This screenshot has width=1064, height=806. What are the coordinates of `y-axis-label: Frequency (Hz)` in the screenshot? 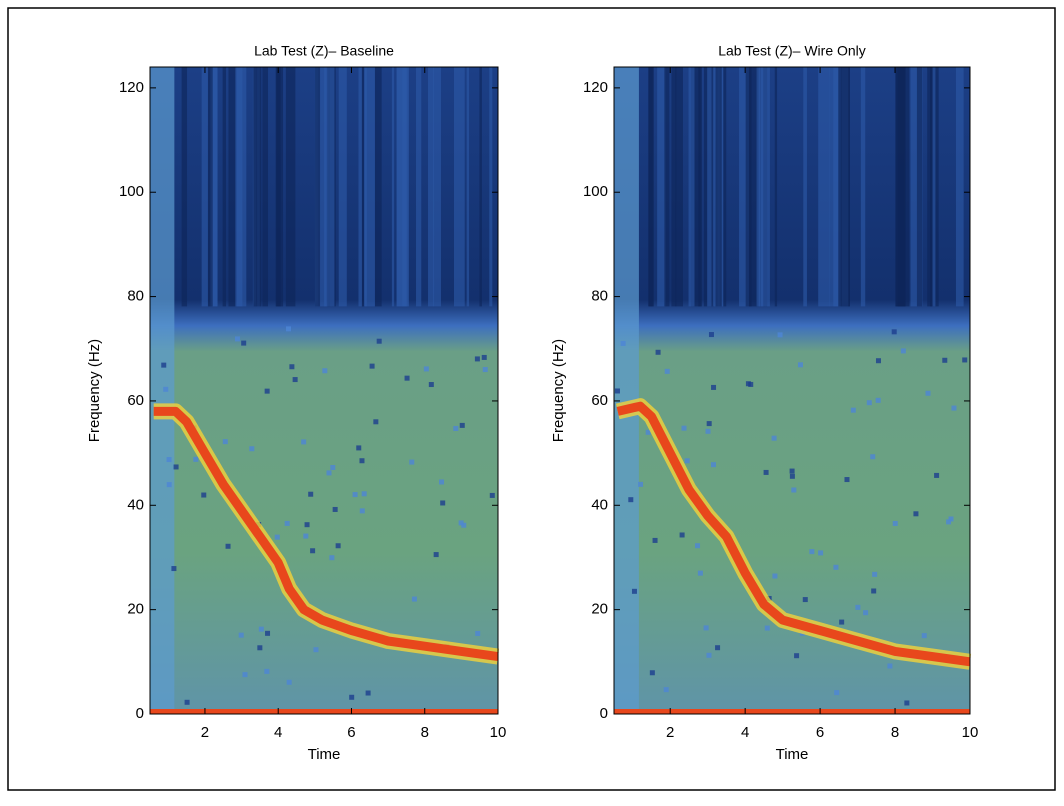 It's located at (94, 390).